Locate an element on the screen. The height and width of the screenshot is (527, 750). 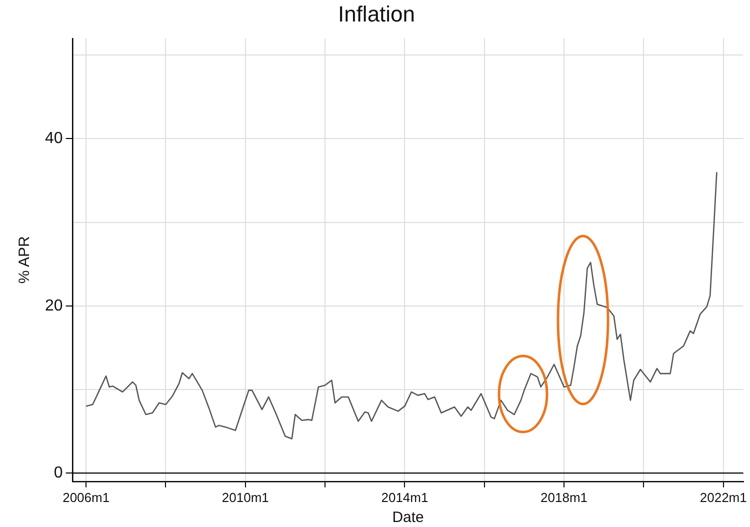
x-tick-label: 2018m1 is located at coordinates (564, 497).